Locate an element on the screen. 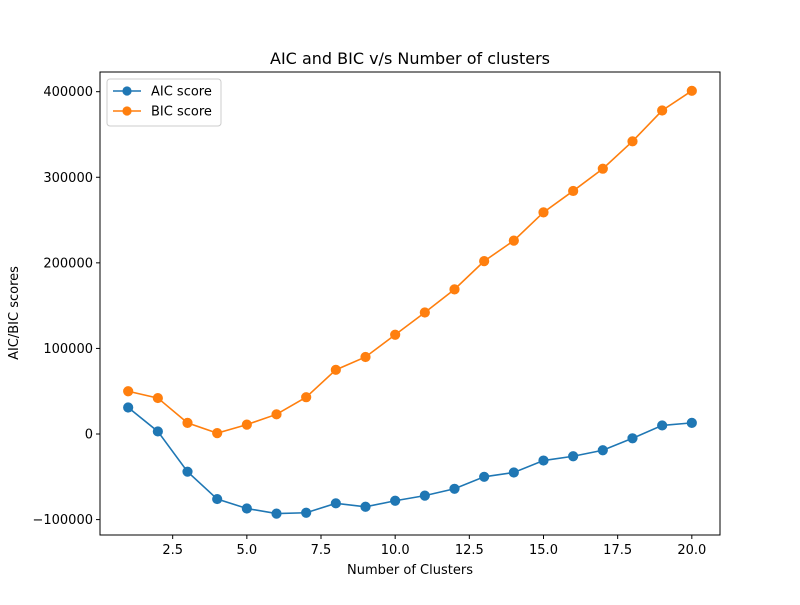 This screenshot has height=605, width=800. chart-title: AIC and BIC v/s Number of clusters is located at coordinates (410, 58).